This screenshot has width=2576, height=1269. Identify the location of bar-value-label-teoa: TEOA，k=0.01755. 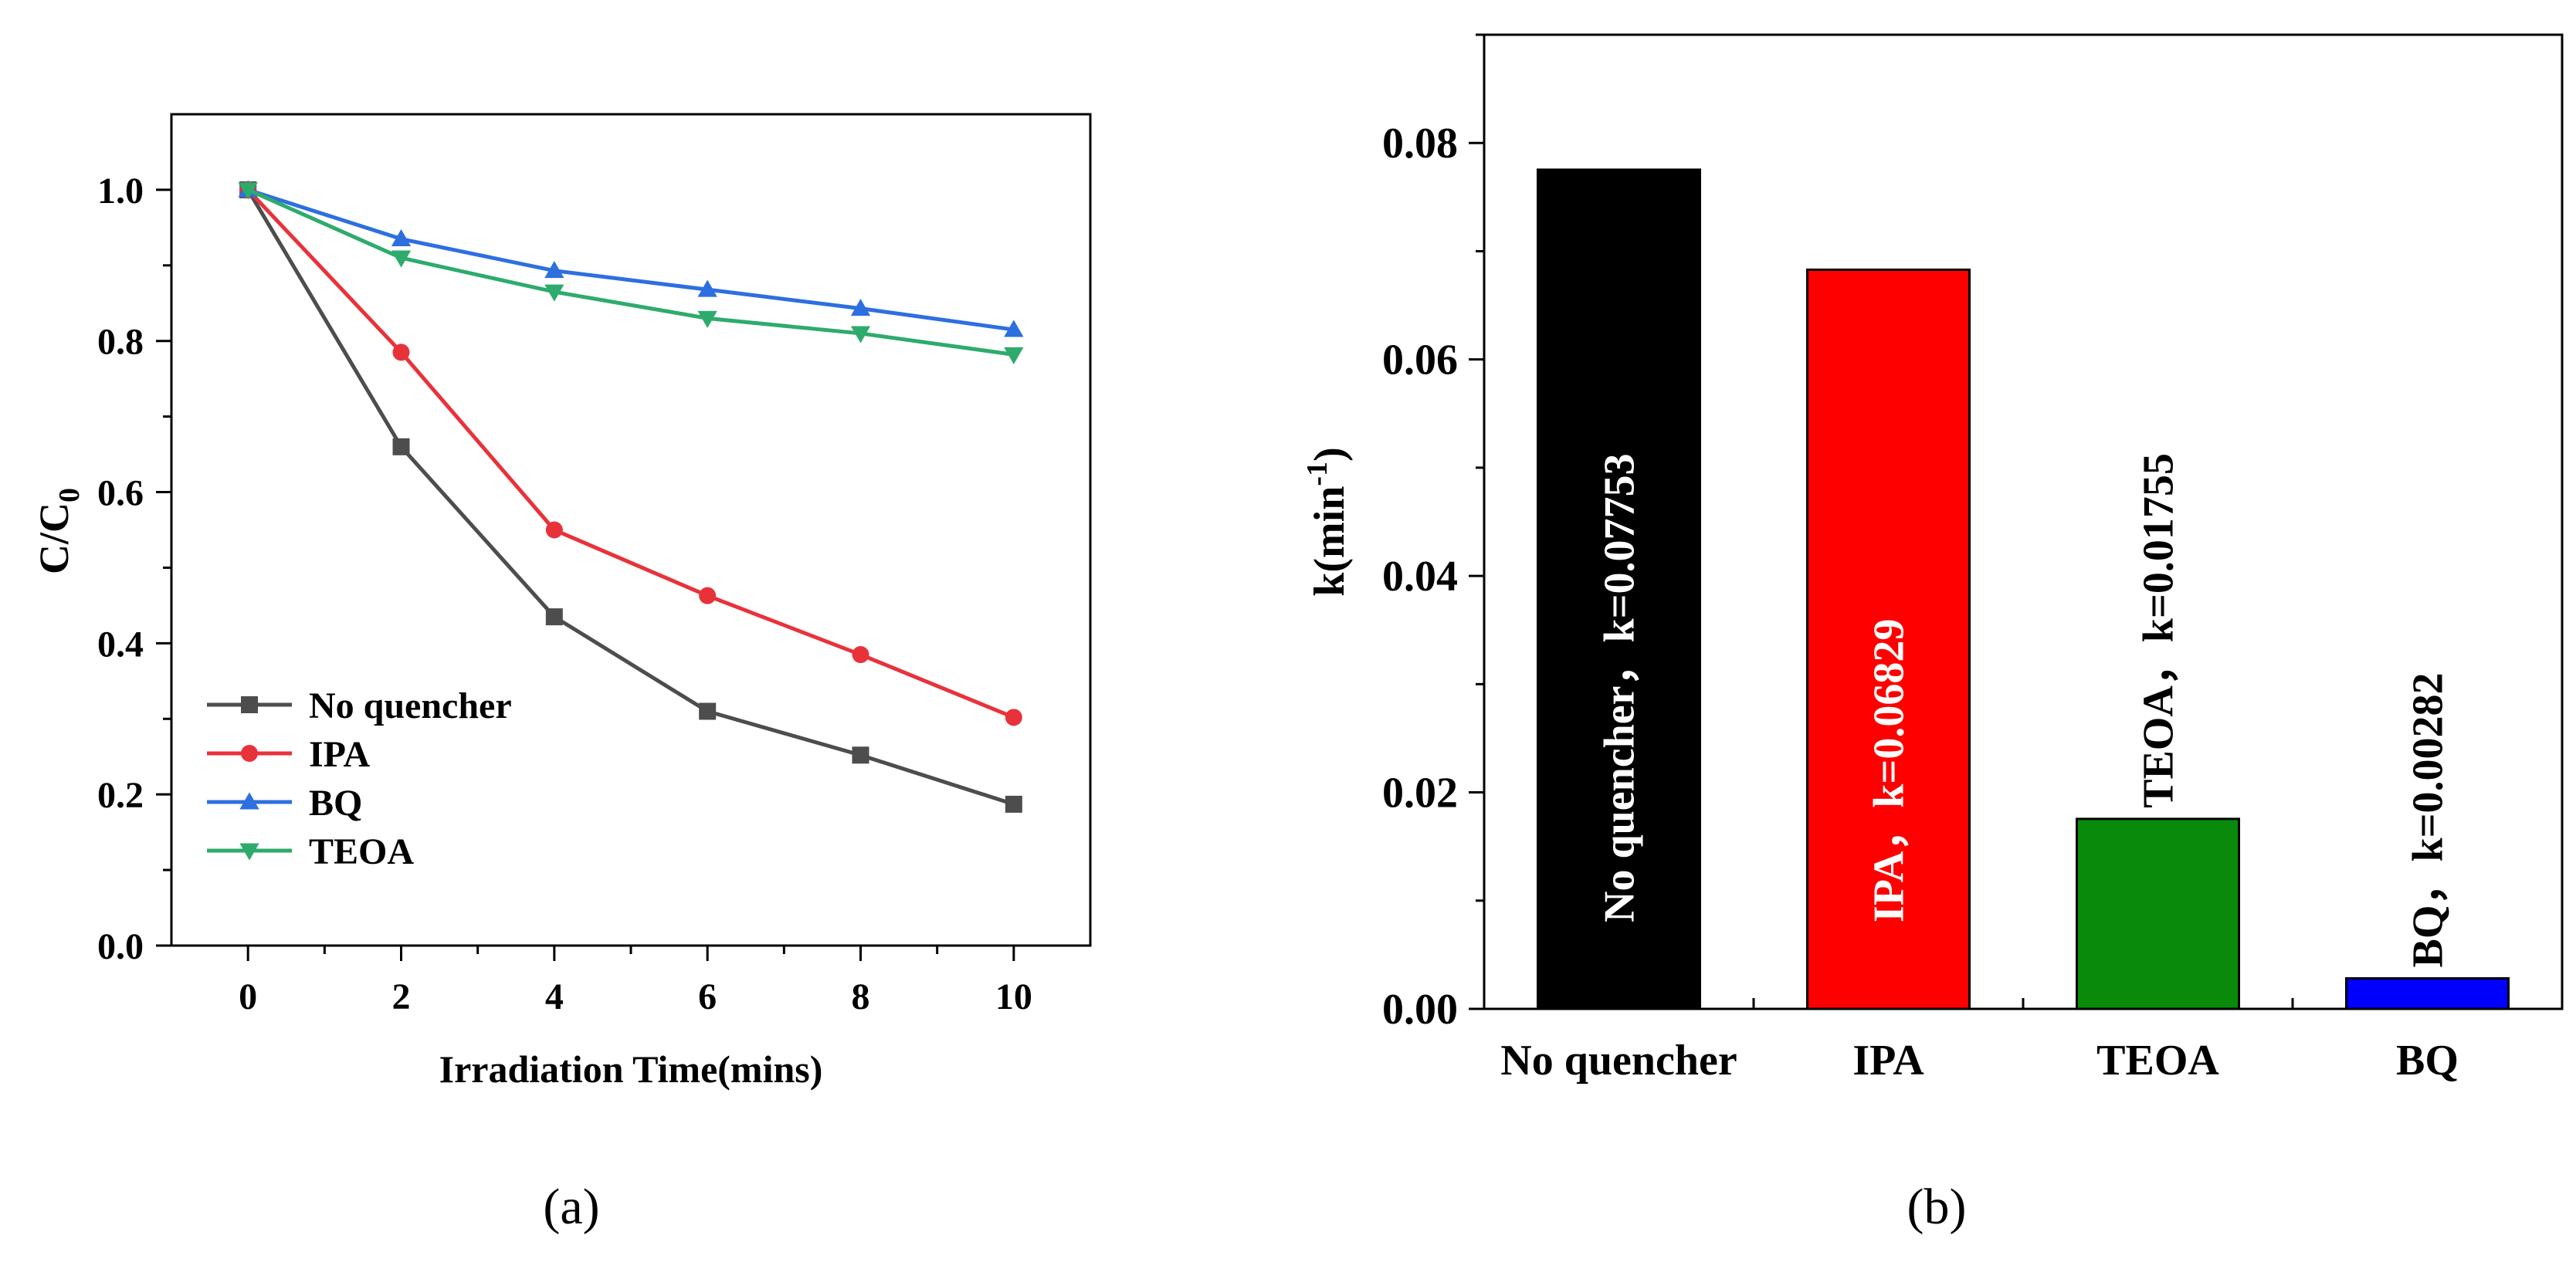
(2159, 631).